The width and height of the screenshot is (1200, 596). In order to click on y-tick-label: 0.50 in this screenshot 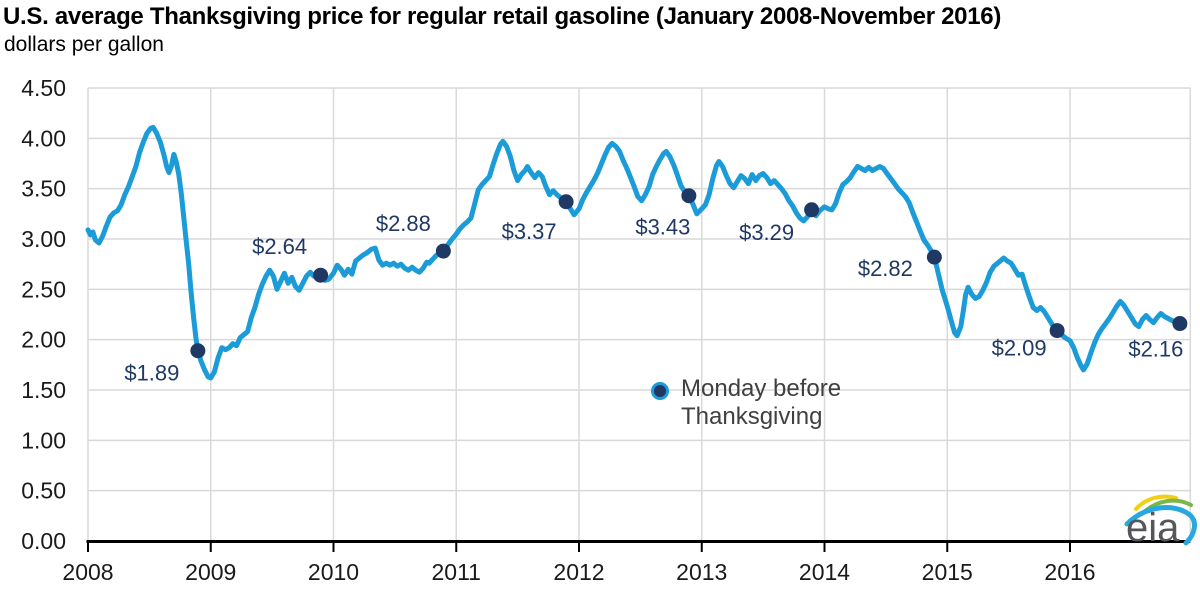, I will do `click(43, 491)`.